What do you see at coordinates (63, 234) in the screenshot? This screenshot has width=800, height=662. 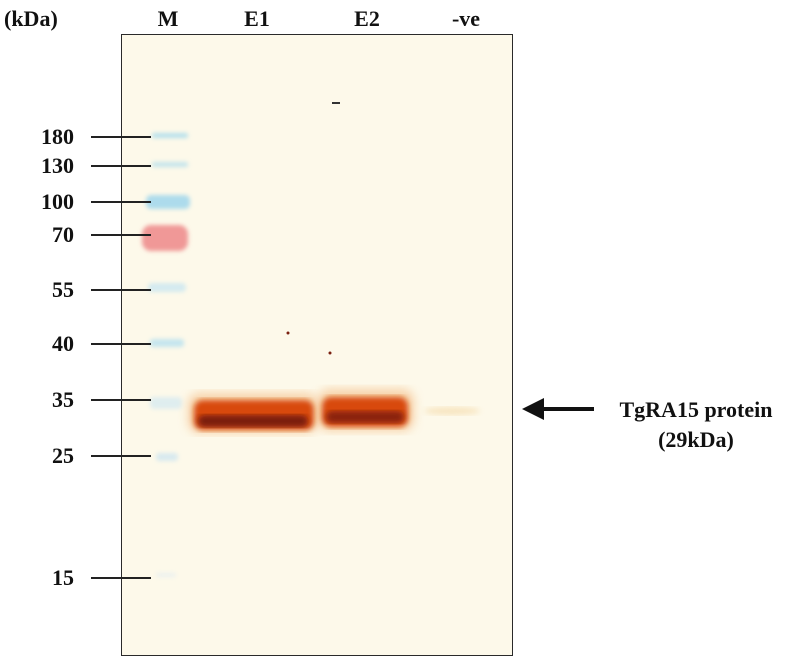 I see `mw-label-70: 70` at bounding box center [63, 234].